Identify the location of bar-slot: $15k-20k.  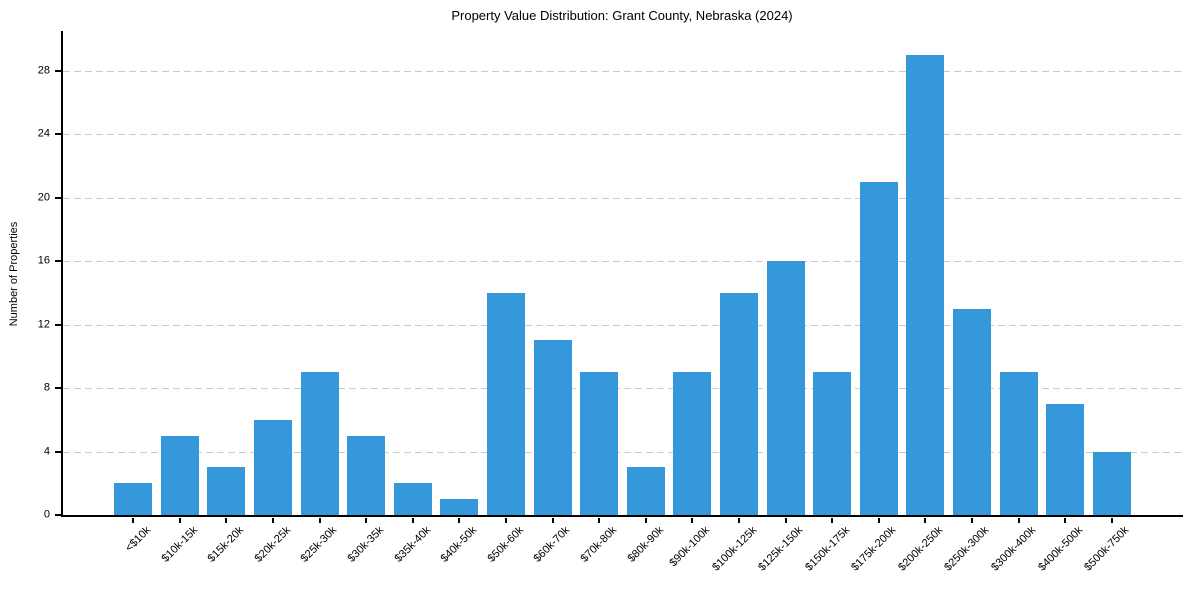
(226, 298).